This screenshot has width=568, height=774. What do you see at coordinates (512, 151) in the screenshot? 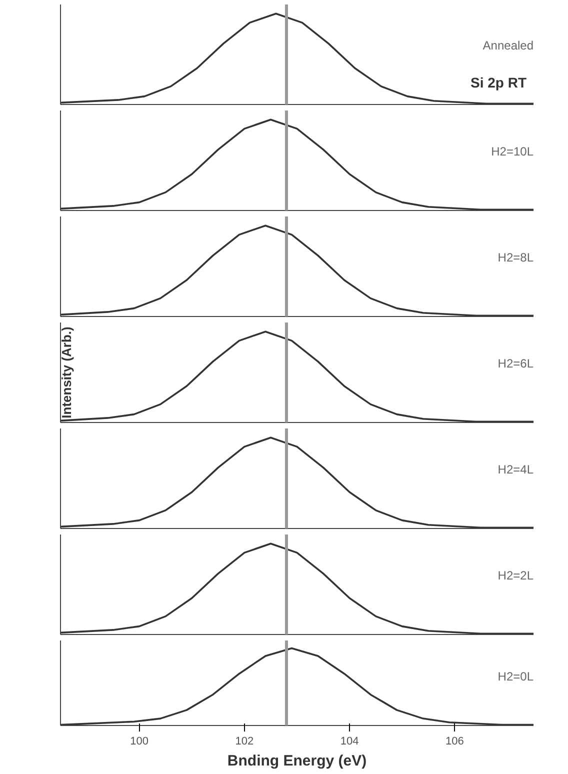
I see `annotation: H2=10L` at bounding box center [512, 151].